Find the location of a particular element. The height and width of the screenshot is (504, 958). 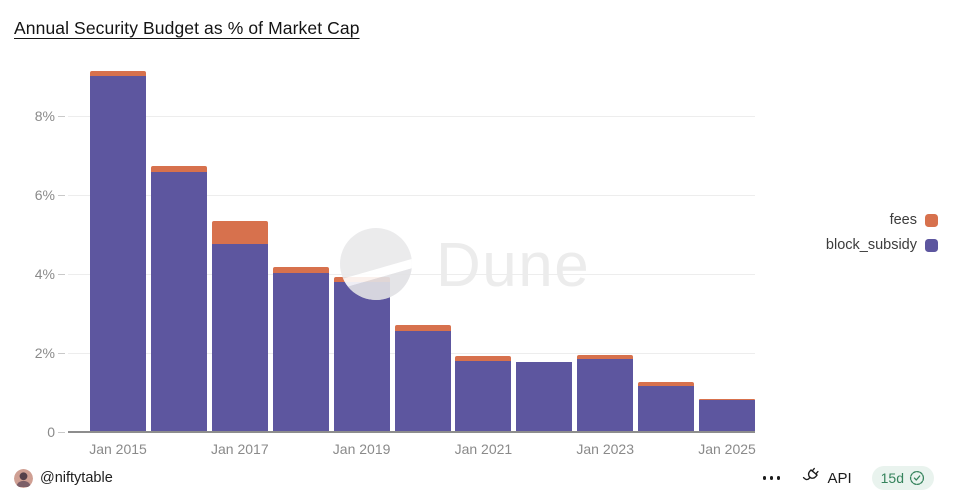

footer-actions: API 15d is located at coordinates (847, 478).